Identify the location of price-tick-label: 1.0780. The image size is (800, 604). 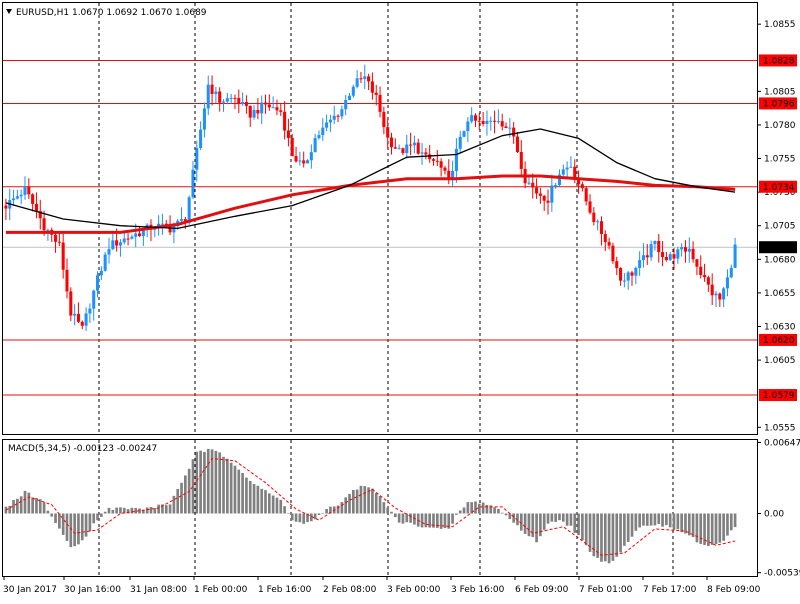
(780, 126).